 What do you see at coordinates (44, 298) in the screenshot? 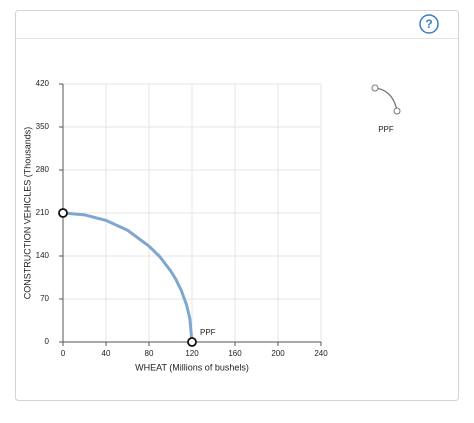
I see `y-tick-label: 70` at bounding box center [44, 298].